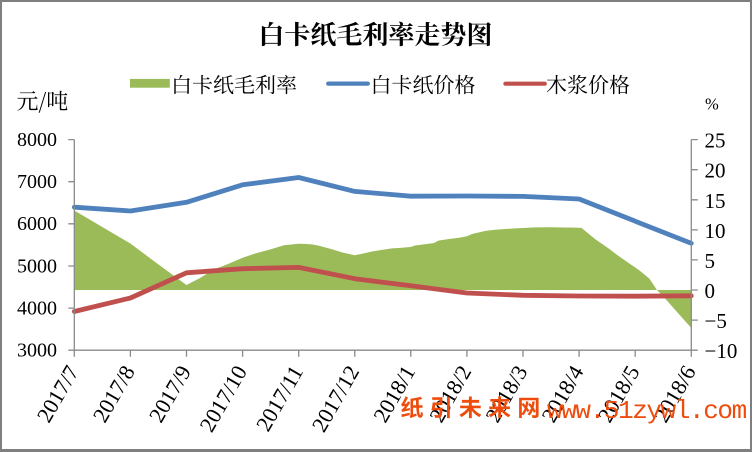 This screenshot has height=452, width=752. What do you see at coordinates (37, 309) in the screenshot?
I see `svg-text: 4000` at bounding box center [37, 309].